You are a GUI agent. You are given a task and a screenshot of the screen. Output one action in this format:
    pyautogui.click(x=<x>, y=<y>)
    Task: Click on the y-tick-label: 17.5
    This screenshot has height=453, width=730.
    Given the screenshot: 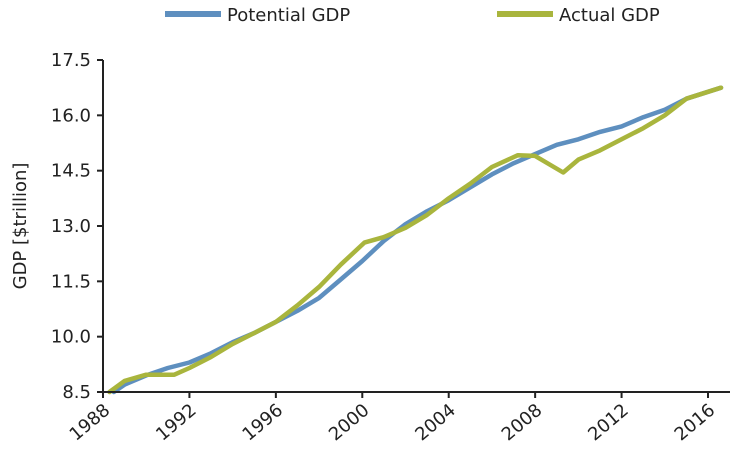 What is the action you would take?
    pyautogui.click(x=71, y=60)
    